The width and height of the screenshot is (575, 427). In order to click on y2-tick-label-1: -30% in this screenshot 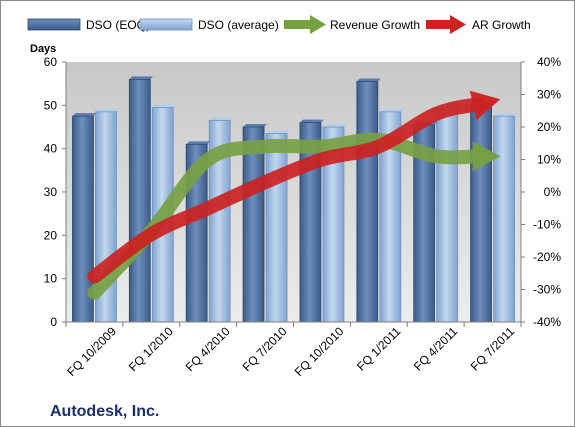, I will do `click(547, 290)`.